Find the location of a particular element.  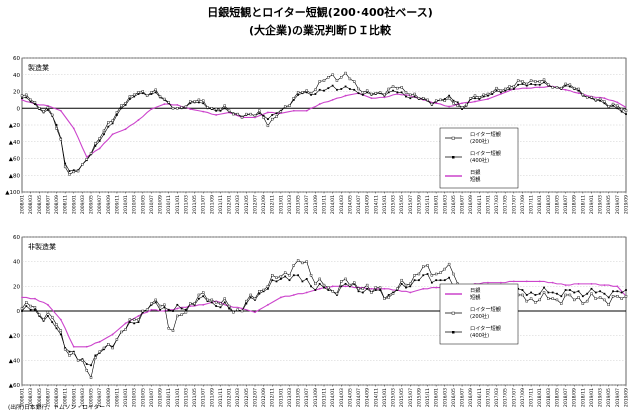

x-tick-label: 2014/01 is located at coordinates (333, 397).